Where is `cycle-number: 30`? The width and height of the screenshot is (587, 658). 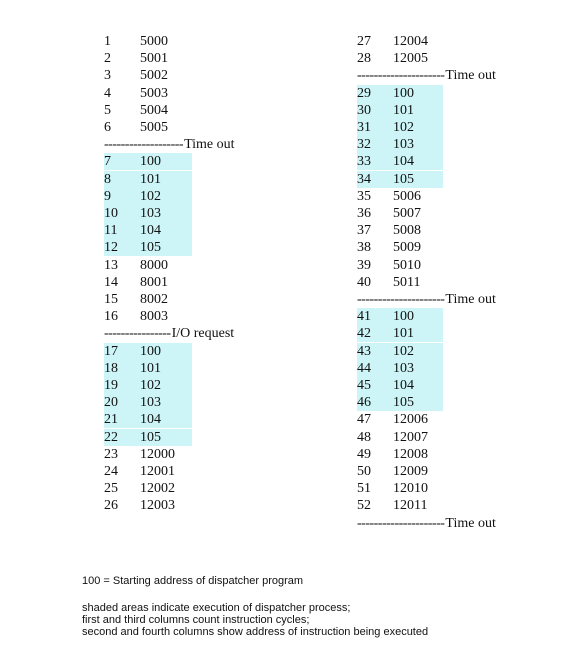 cycle-number: 30 is located at coordinates (364, 110).